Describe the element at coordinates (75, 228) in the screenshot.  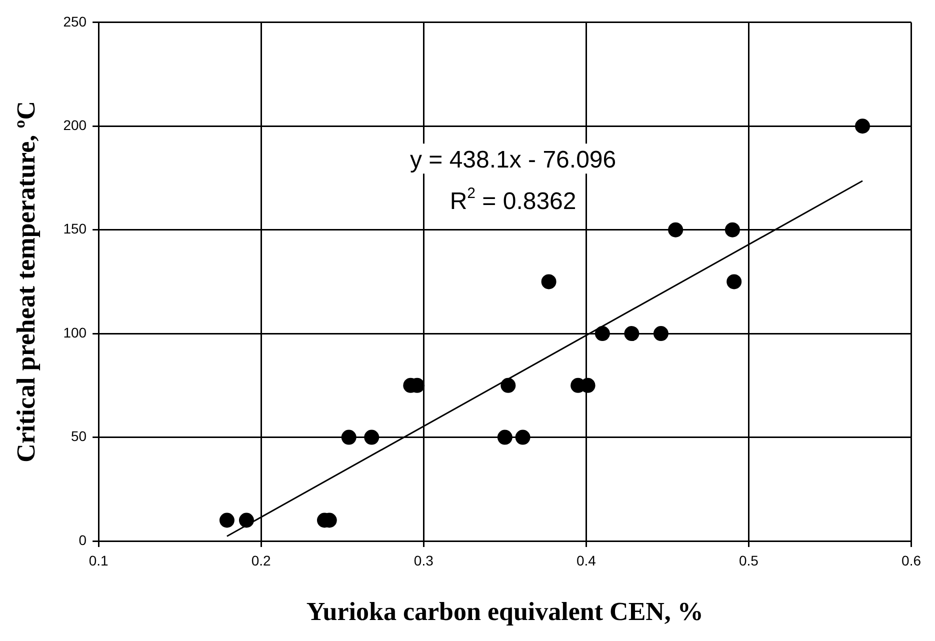
I see `y-tick-label: 150` at that location.